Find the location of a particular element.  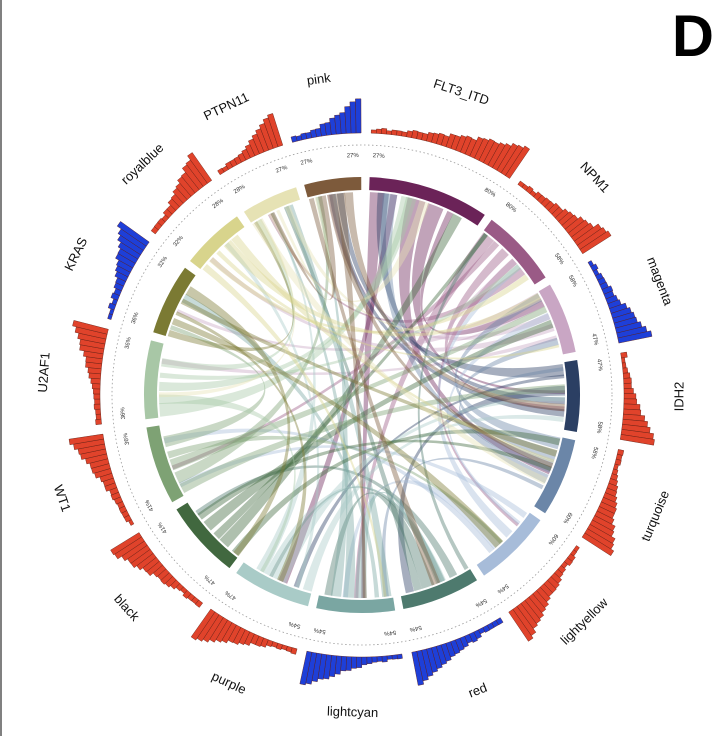

percent-marker-end: 60% is located at coordinates (567, 518).